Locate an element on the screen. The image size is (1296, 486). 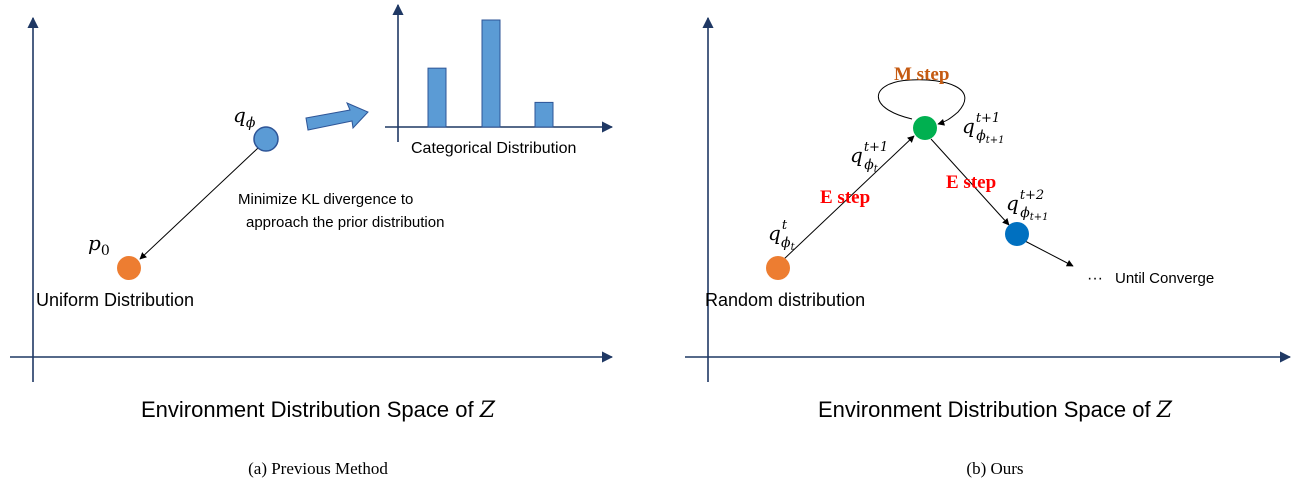
e-step-label-1: E step is located at coordinates (845, 197).